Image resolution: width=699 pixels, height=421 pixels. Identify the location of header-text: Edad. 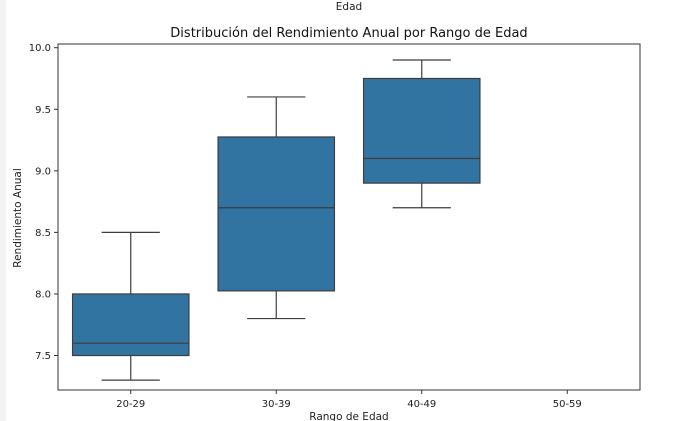
(349, 7).